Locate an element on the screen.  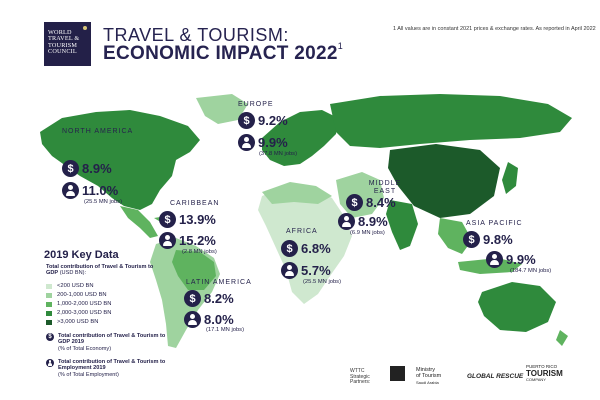
logo-line-1: WORLD is located at coordinates (60, 32).